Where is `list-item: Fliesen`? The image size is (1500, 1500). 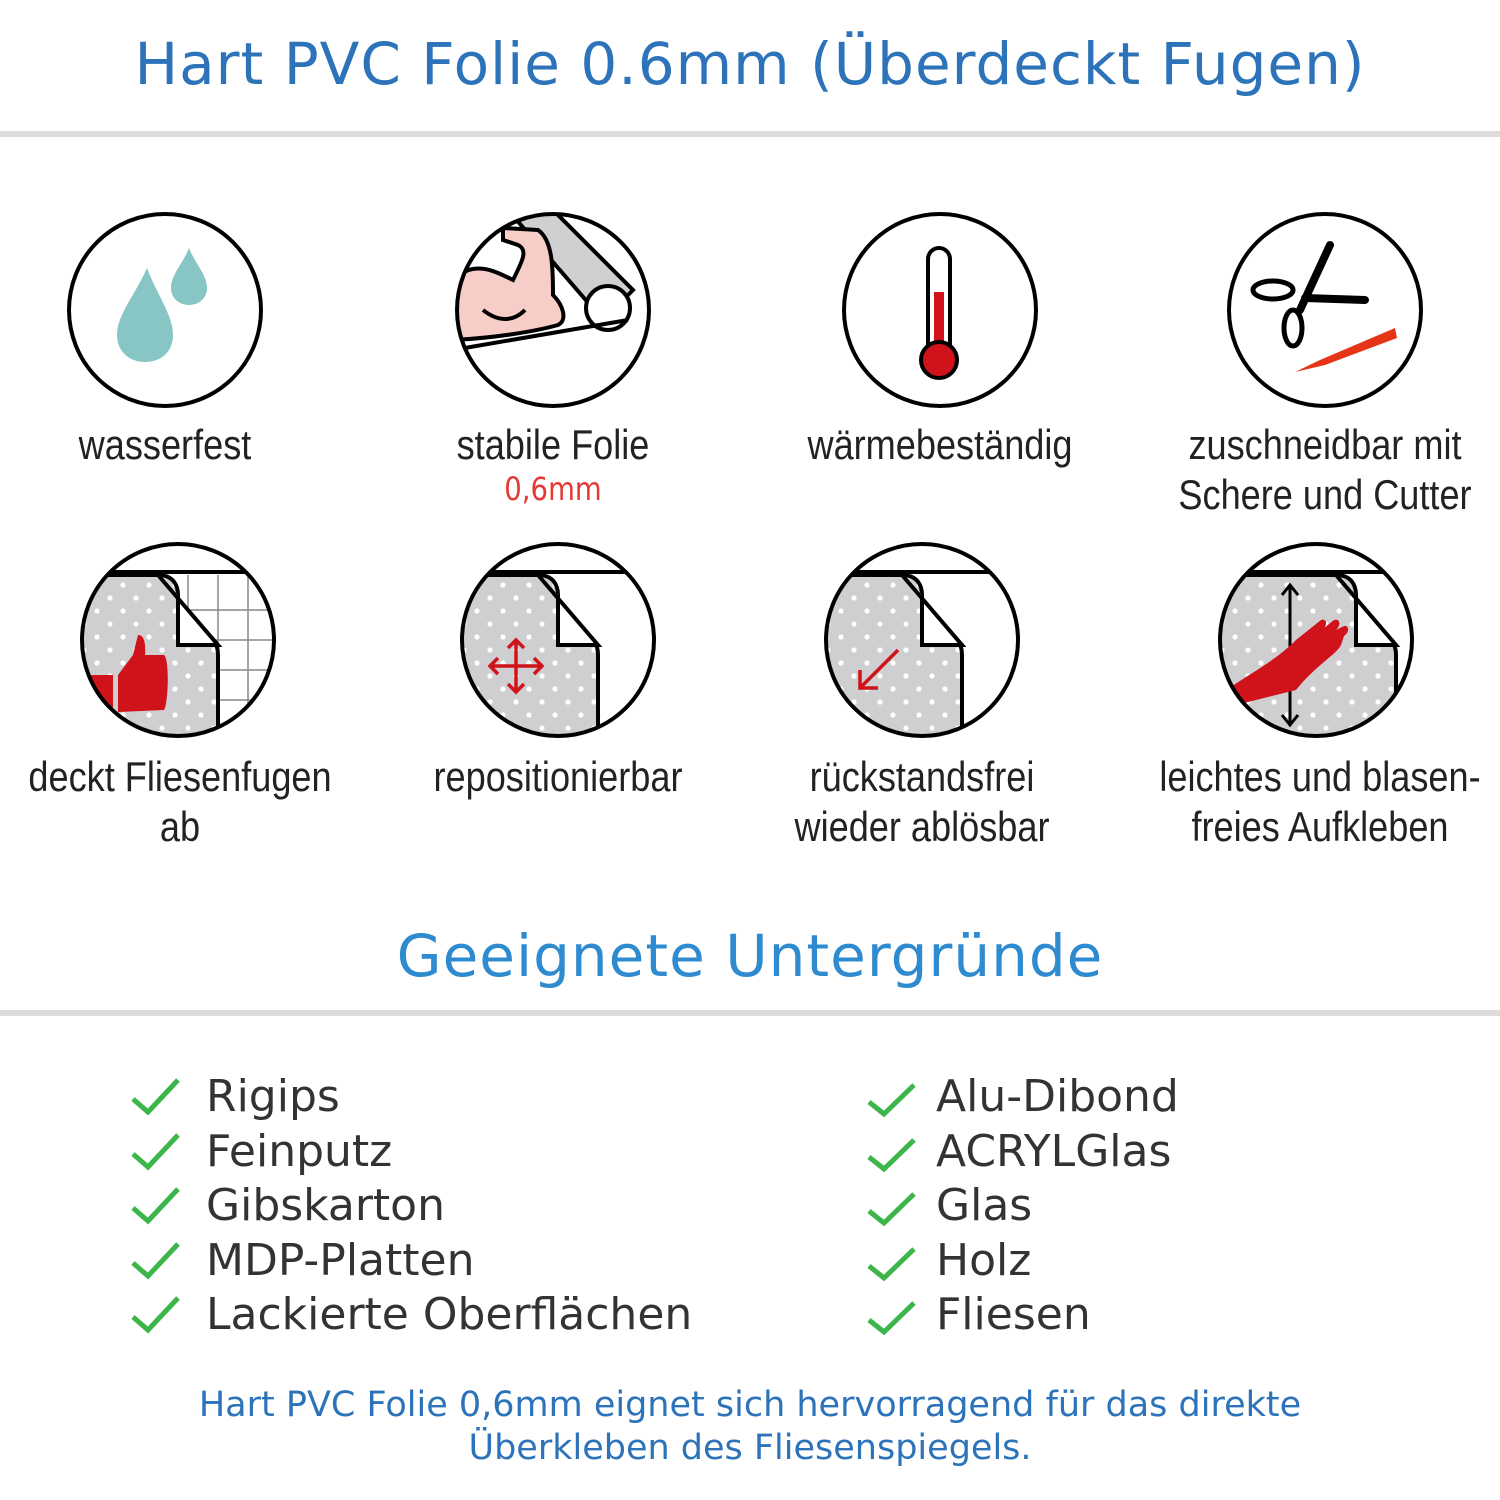
list-item: Fliesen is located at coordinates (1022, 1315).